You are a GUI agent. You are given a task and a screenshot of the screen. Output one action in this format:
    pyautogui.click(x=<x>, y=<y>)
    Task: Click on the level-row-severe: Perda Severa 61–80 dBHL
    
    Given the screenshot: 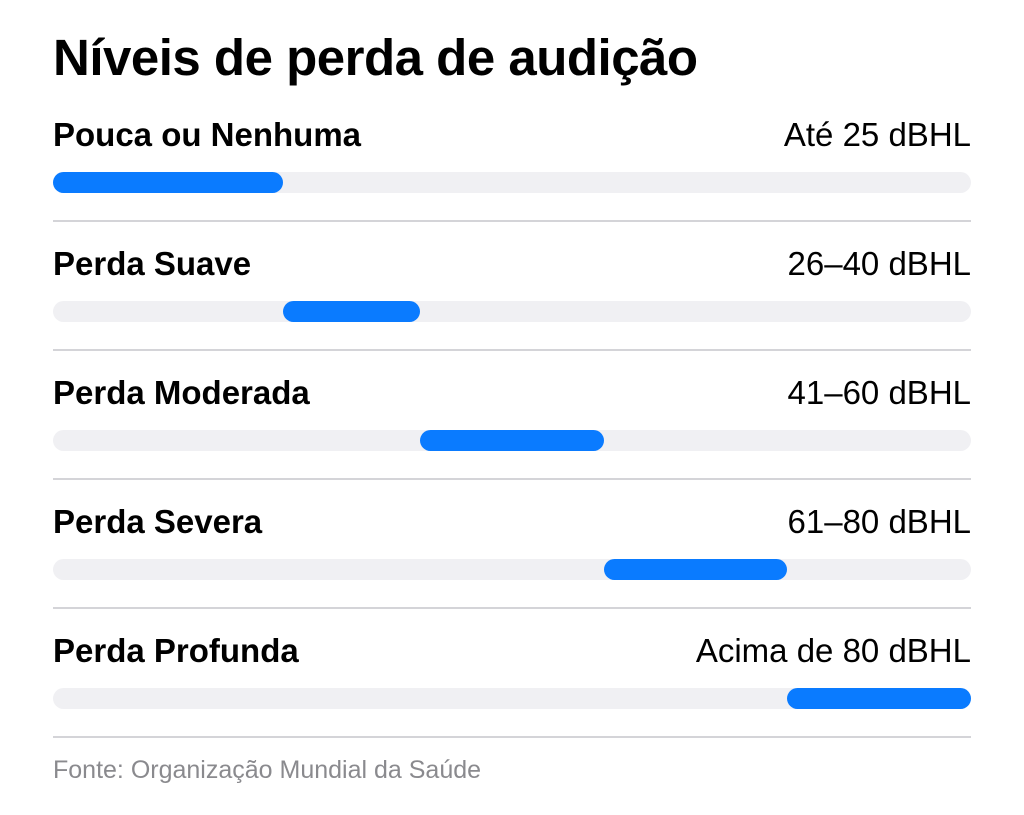 What is the action you would take?
    pyautogui.click(x=512, y=561)
    